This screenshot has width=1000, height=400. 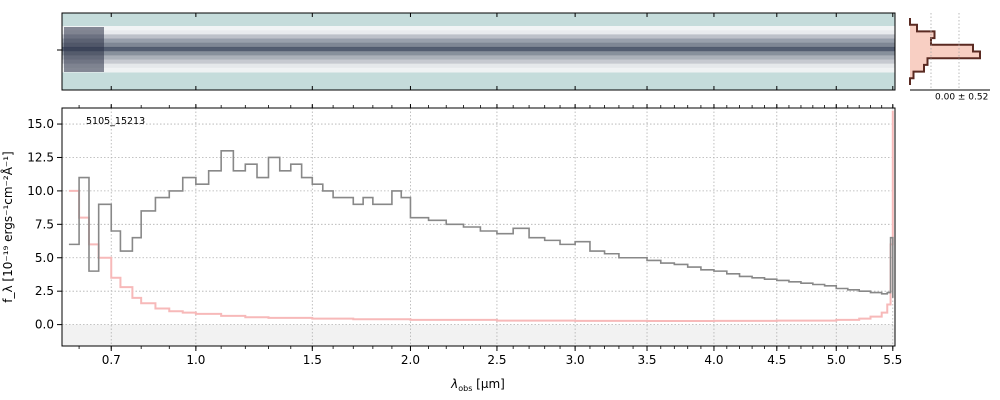 I want to click on x-axis-label-unit: [μm], so click(x=488, y=384).